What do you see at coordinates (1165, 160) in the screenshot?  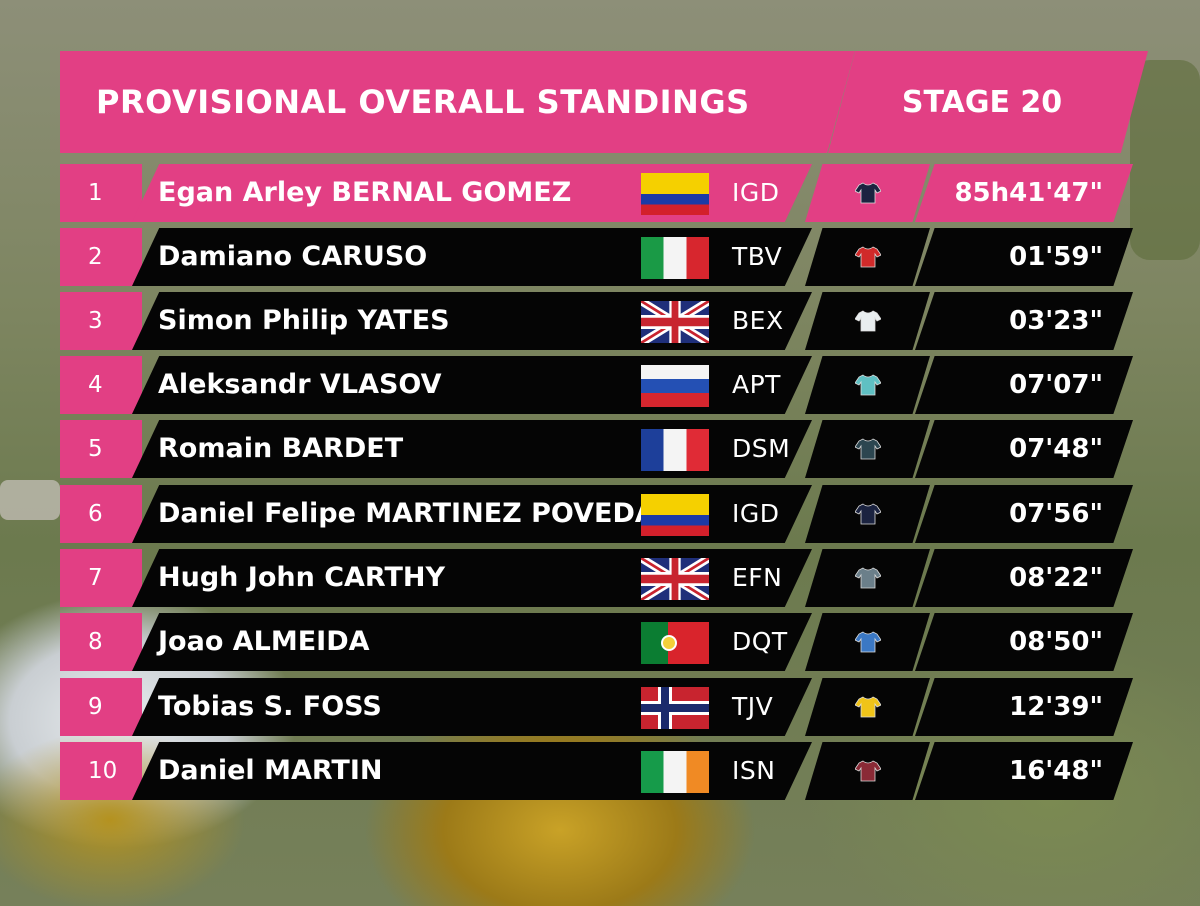 I see `background-grass` at bounding box center [1165, 160].